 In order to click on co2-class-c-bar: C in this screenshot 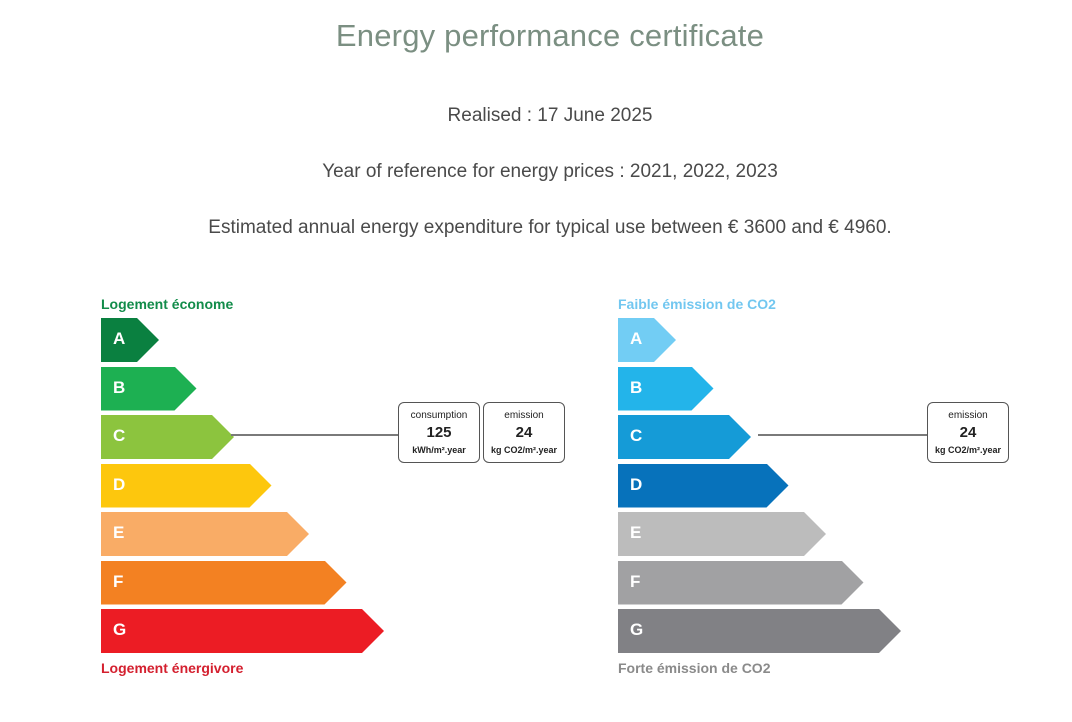, I will do `click(684, 437)`.